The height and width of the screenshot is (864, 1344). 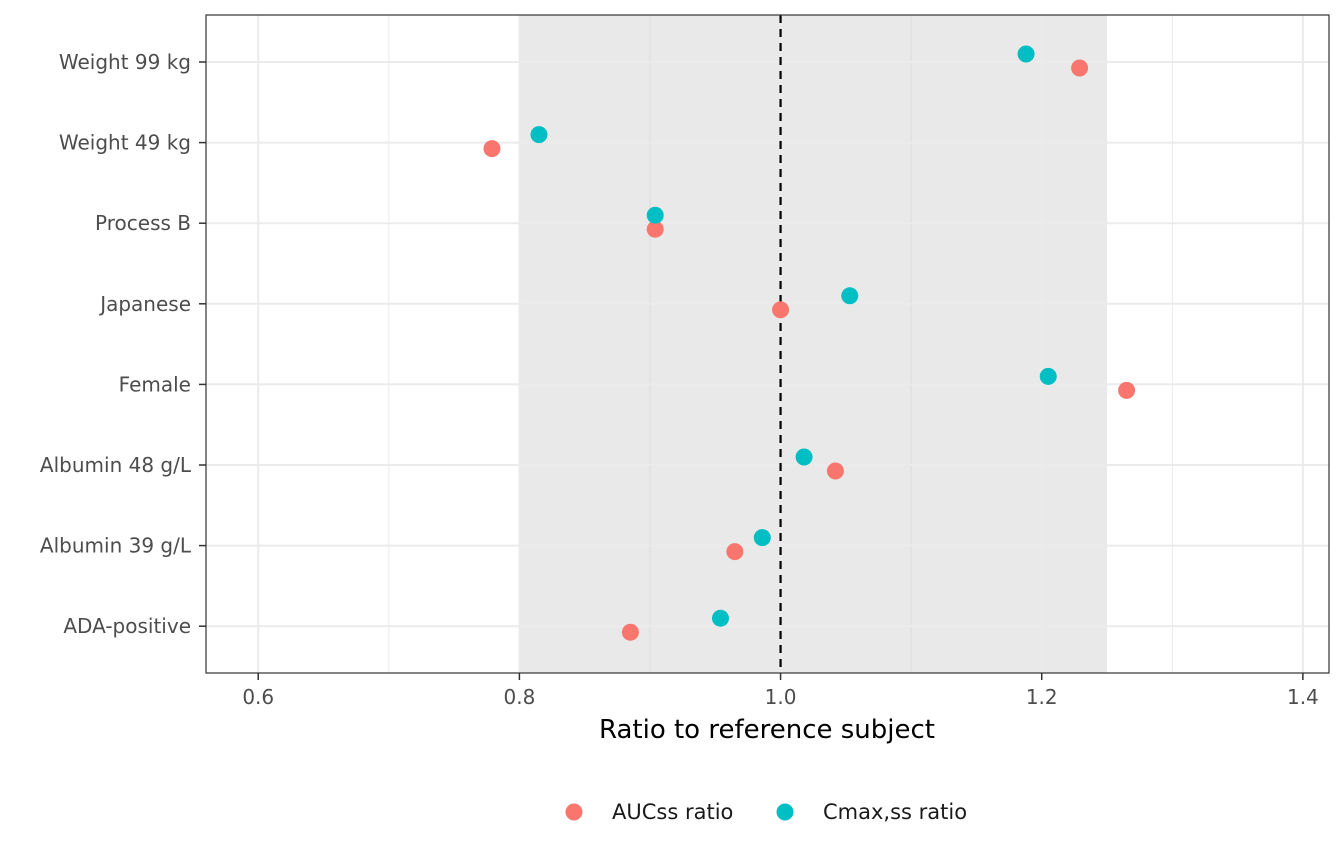 What do you see at coordinates (143, 223) in the screenshot?
I see `y-category-label: Process B` at bounding box center [143, 223].